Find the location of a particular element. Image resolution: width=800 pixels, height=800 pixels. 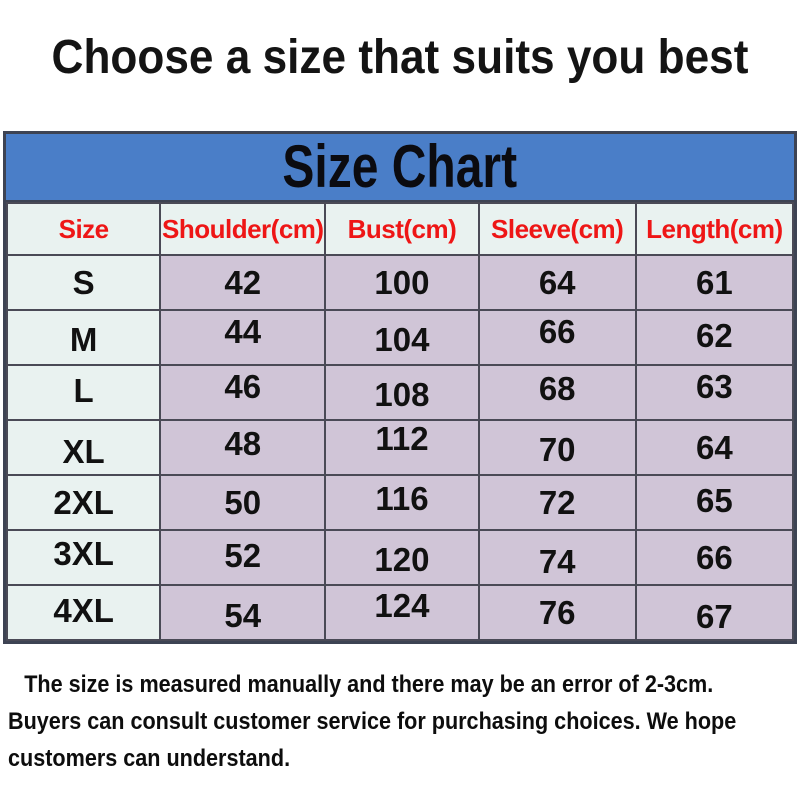

column-header-cell: Bust(cm) is located at coordinates (402, 229).